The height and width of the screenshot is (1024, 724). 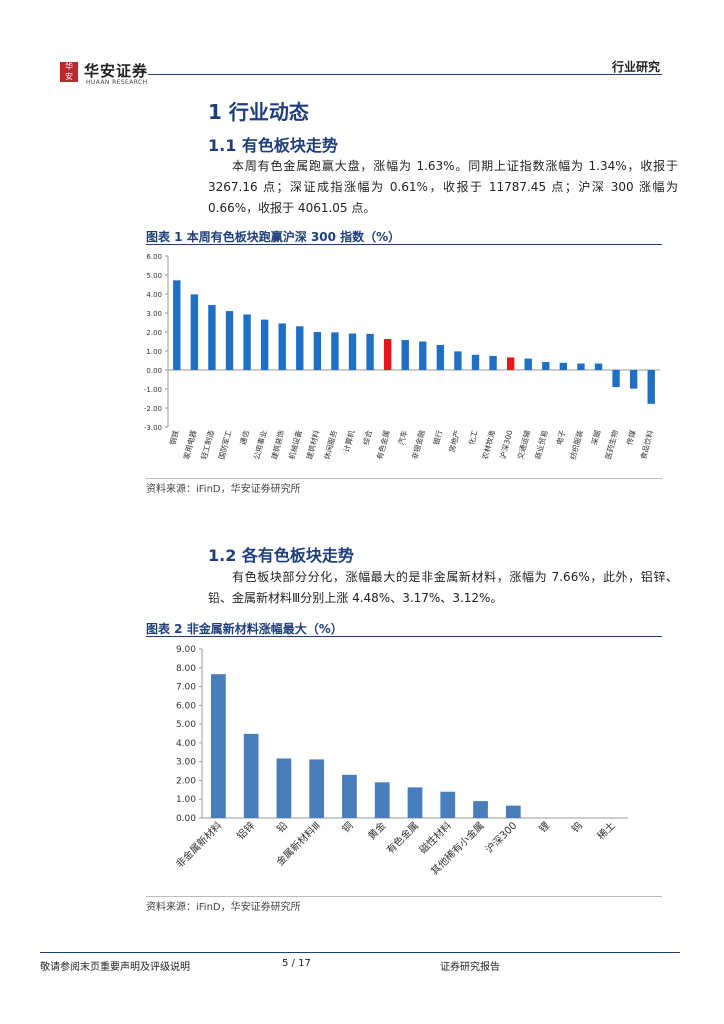 I want to click on category-label: 建筑装饰, so click(x=278, y=444).